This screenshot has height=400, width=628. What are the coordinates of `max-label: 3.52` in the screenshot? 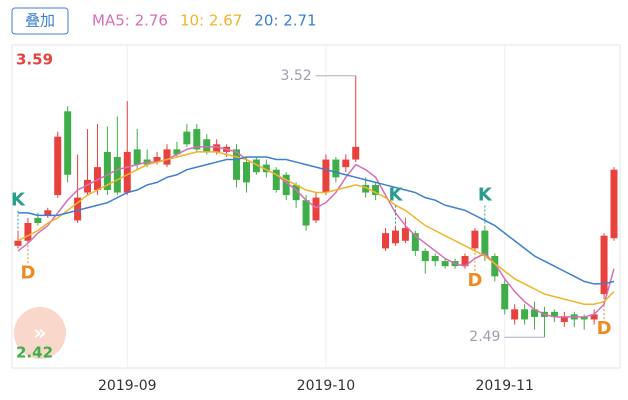 It's located at (296, 76).